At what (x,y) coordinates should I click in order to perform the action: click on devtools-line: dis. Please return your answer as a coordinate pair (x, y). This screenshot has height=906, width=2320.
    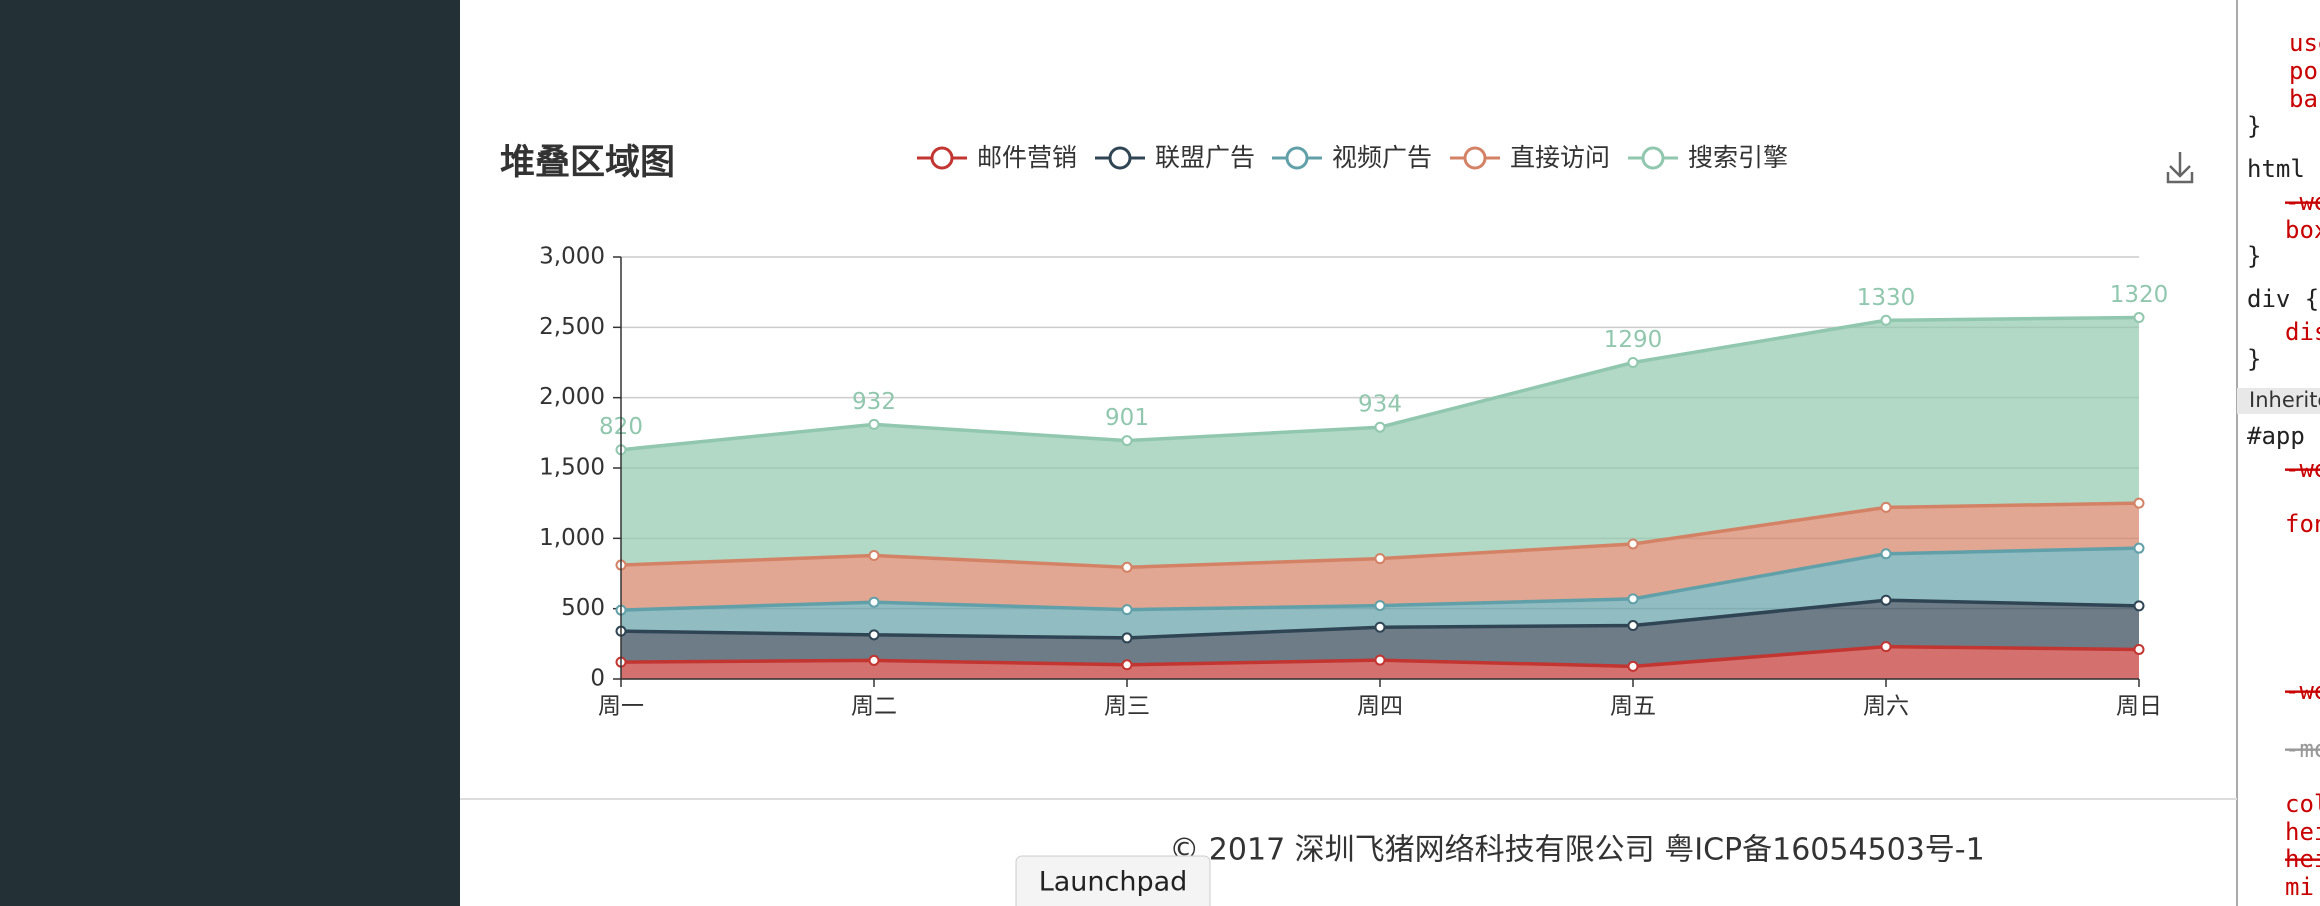
    Looking at the image, I should click on (2302, 332).